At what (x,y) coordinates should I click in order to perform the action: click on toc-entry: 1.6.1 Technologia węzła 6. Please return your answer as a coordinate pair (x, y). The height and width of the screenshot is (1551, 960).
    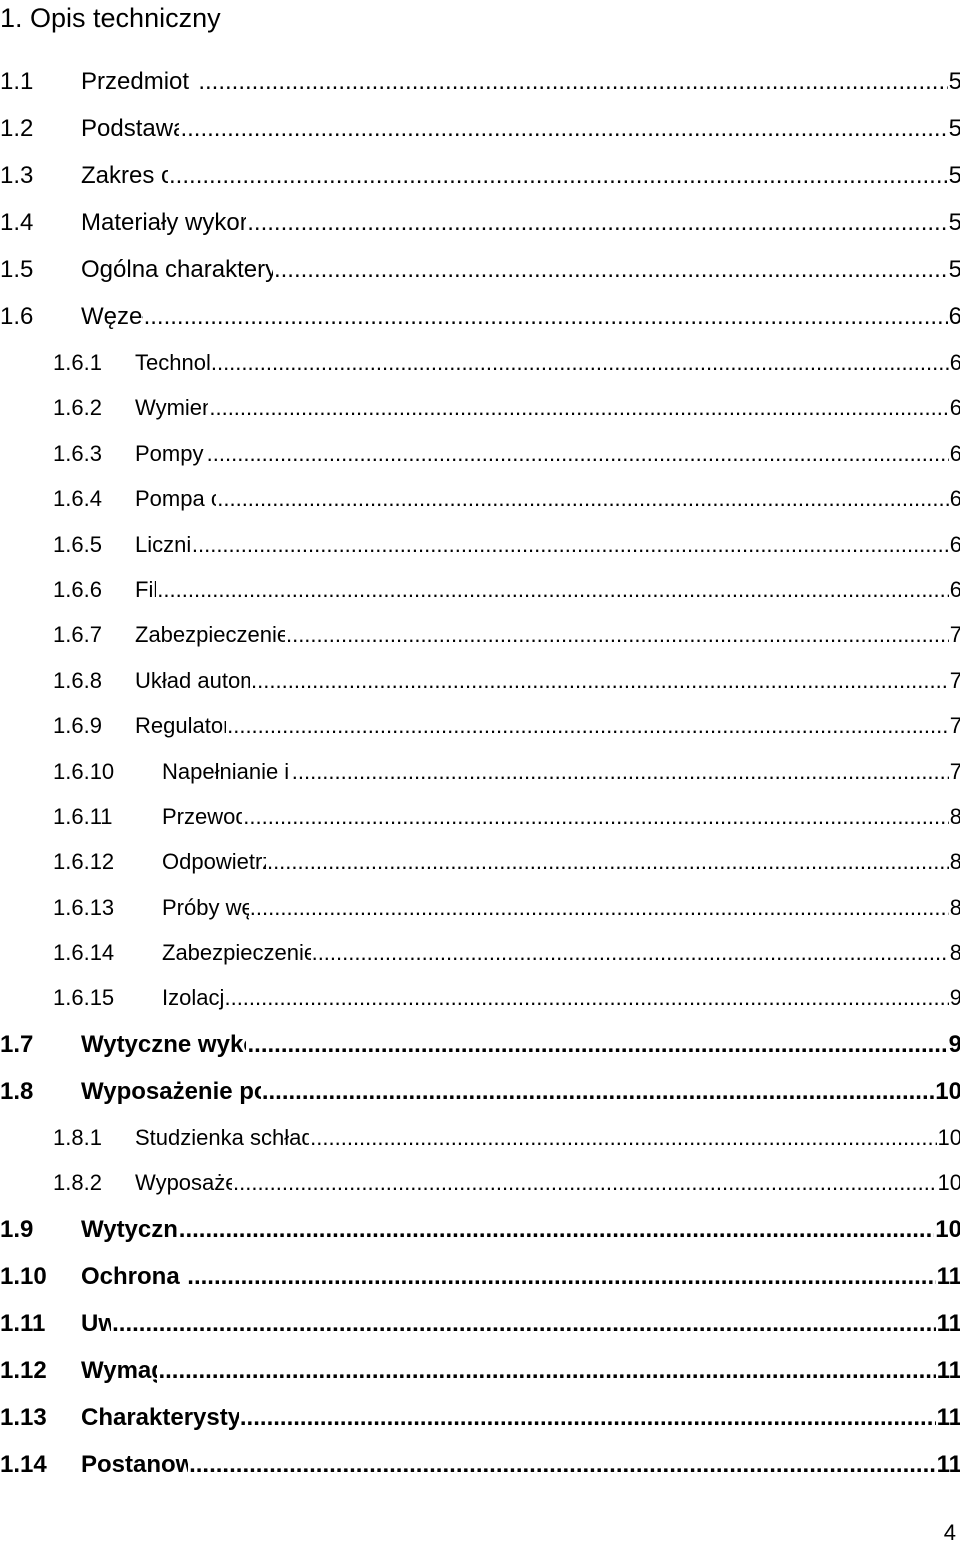
    Looking at the image, I should click on (480, 362).